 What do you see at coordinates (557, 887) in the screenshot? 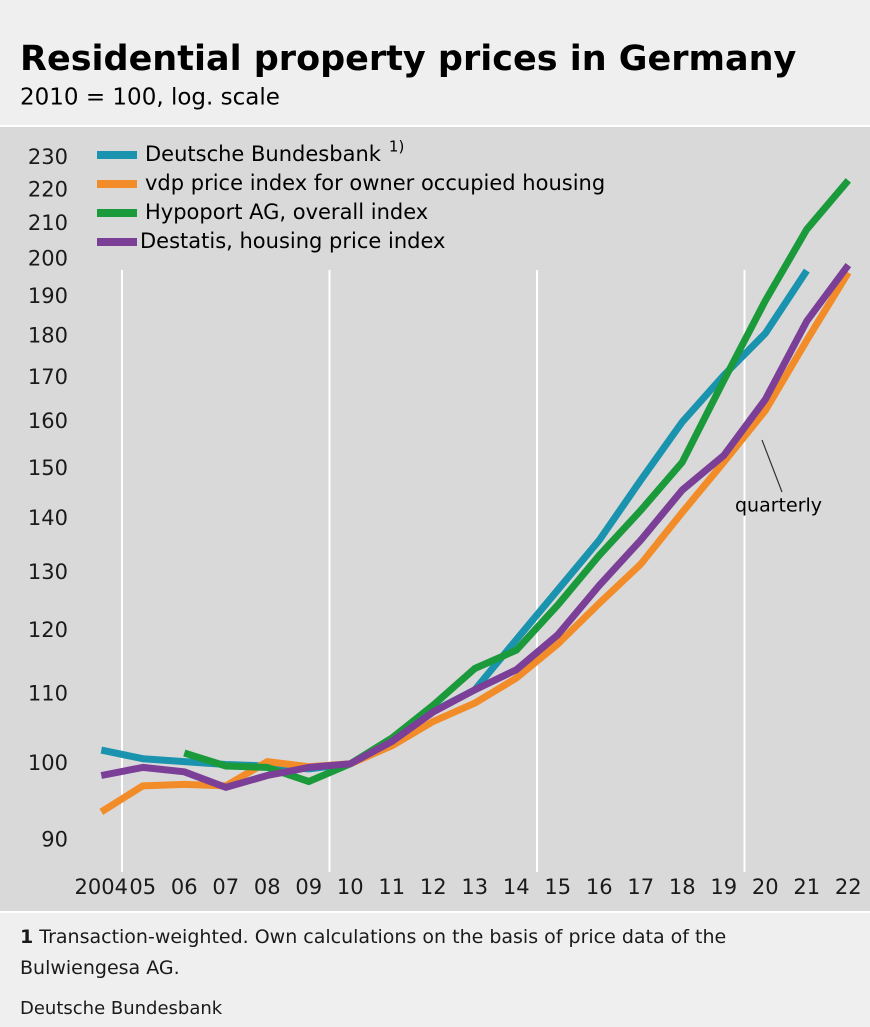
I see `x-tick-label: 15` at bounding box center [557, 887].